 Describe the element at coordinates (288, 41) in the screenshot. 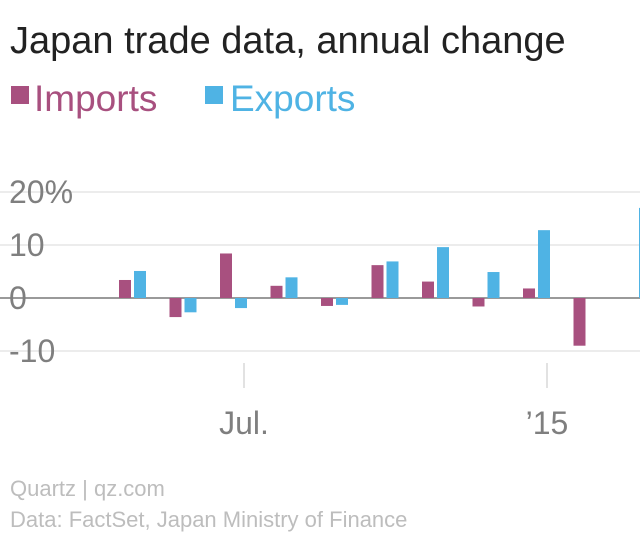

I see `chart-title: Japan trade data, annual change` at that location.